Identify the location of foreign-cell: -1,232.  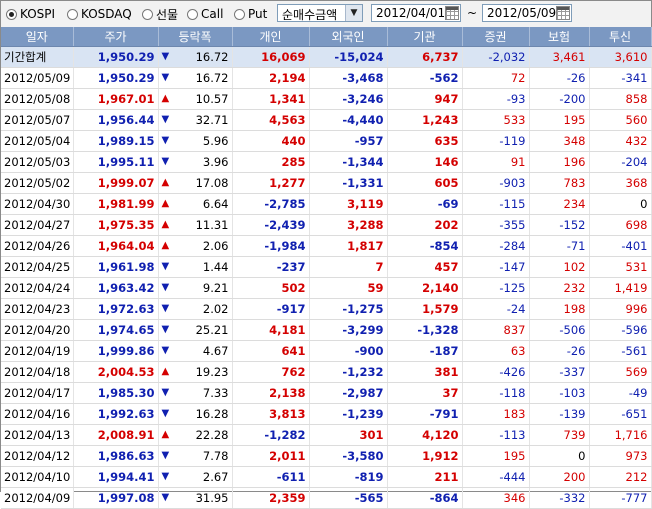
(348, 372).